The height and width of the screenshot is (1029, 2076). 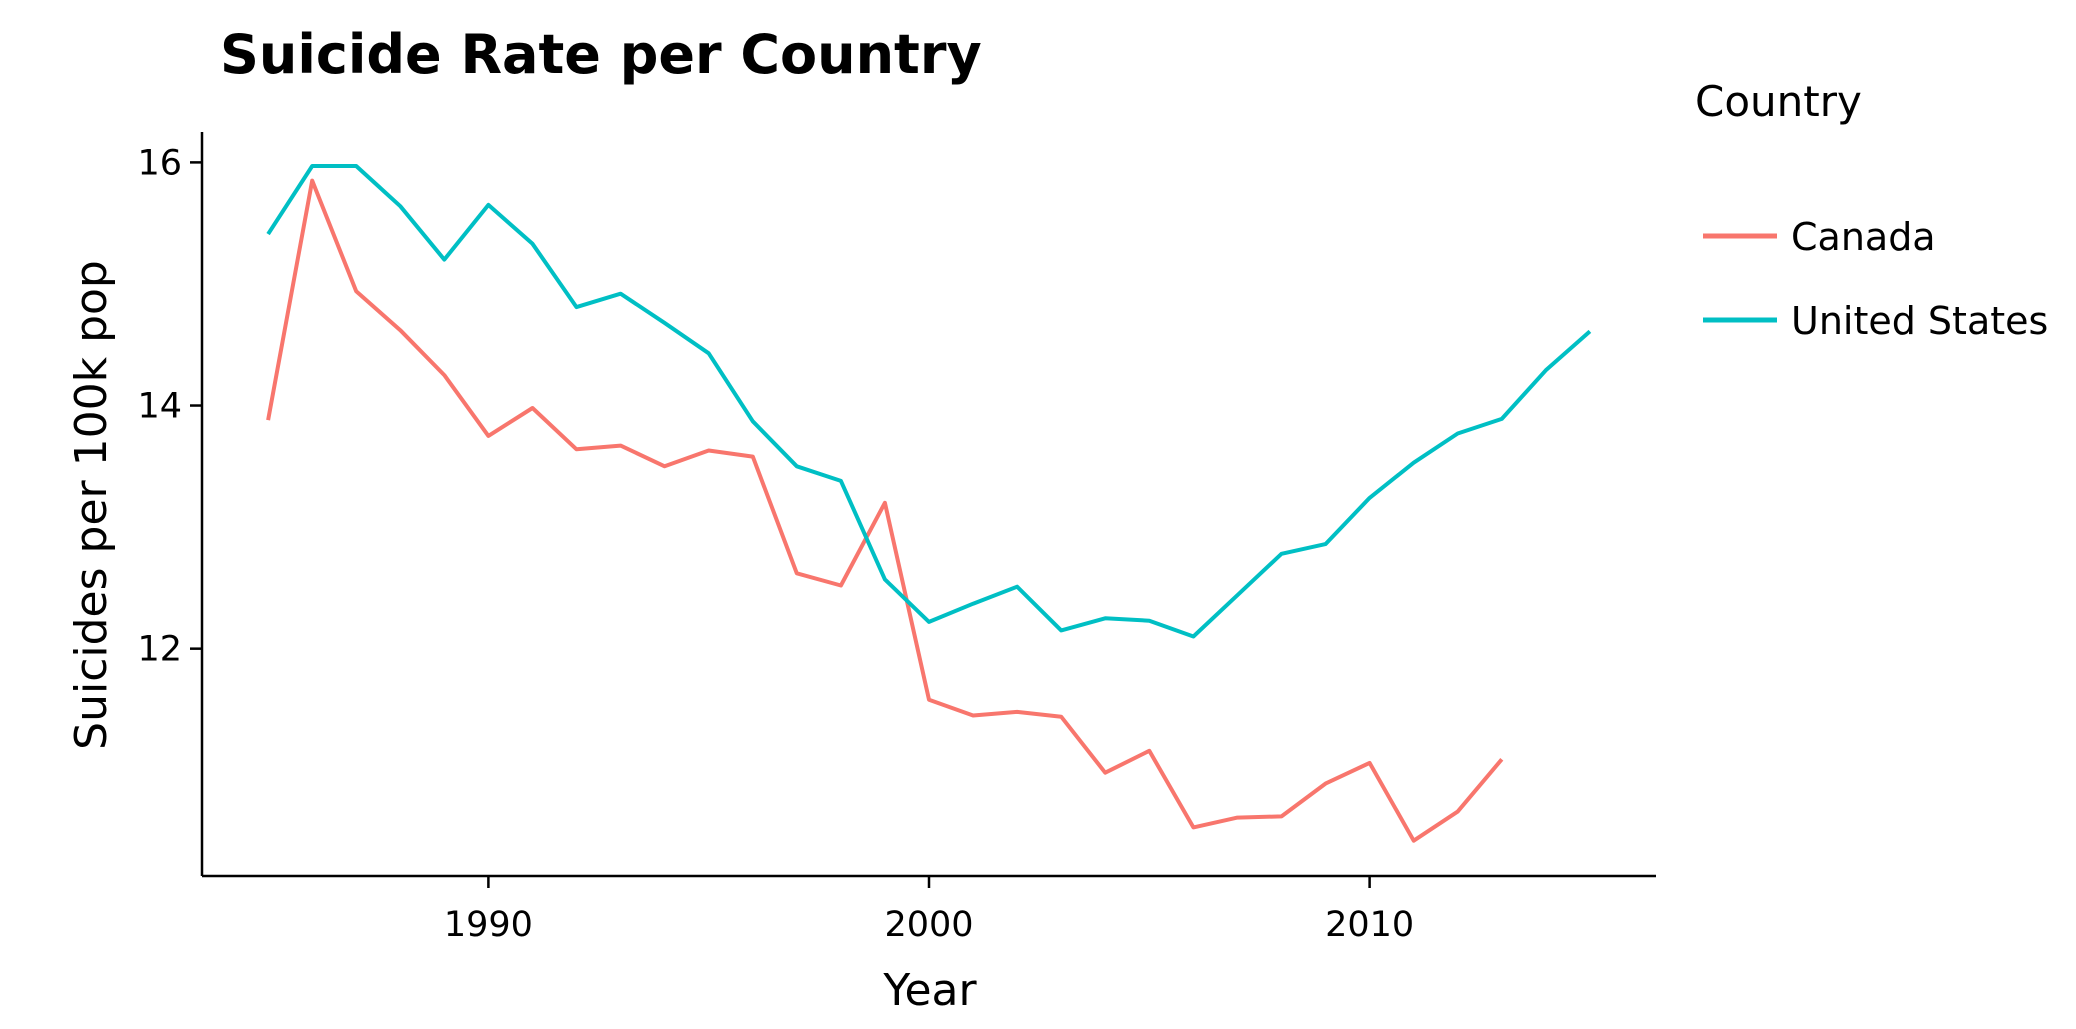 I want to click on y-axis-title: Suicides per 100k pop, so click(x=91, y=505).